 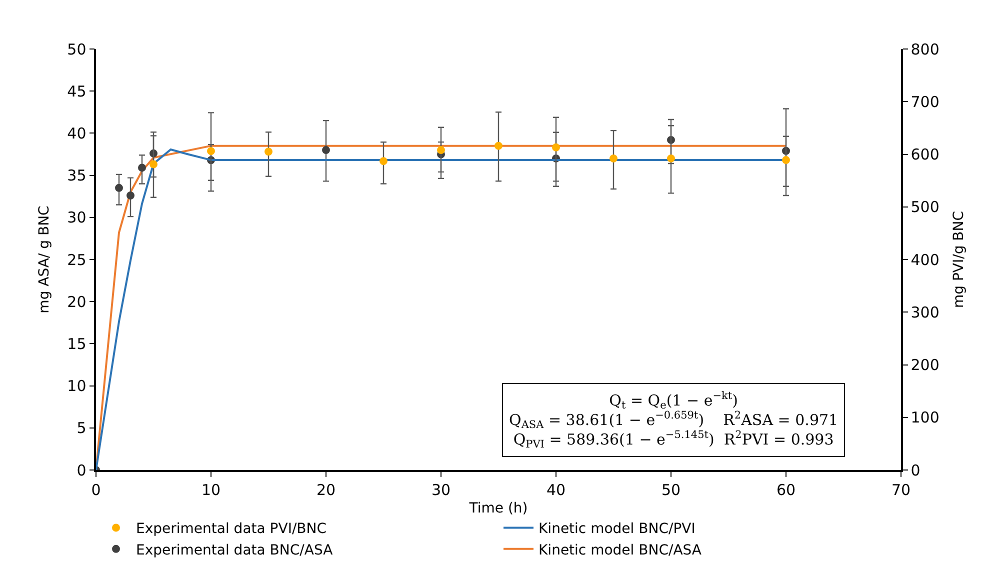 What do you see at coordinates (44, 259) in the screenshot?
I see `y-axis-title: mg ASA/ g BNC` at bounding box center [44, 259].